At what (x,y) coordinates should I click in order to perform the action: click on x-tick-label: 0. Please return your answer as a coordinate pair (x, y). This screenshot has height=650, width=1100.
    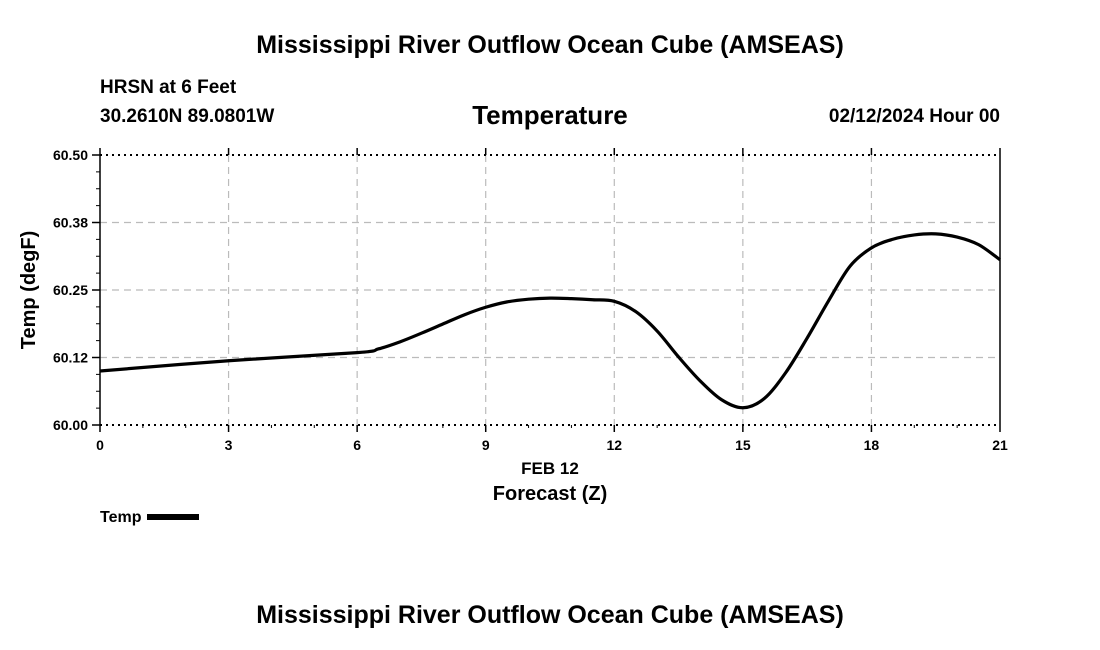
    Looking at the image, I should click on (100, 445).